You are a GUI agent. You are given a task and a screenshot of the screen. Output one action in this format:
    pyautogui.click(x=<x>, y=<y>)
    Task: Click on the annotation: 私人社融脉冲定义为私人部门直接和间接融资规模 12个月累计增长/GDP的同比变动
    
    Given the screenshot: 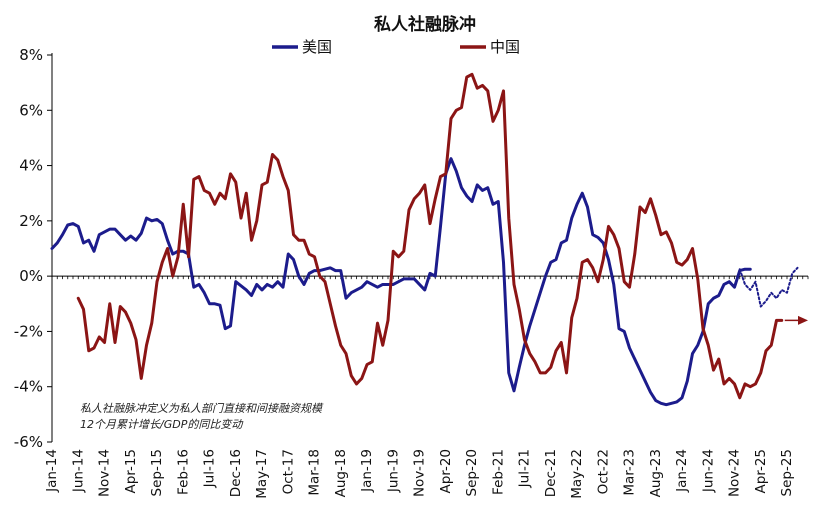 What is the action you would take?
    pyautogui.click(x=202, y=416)
    